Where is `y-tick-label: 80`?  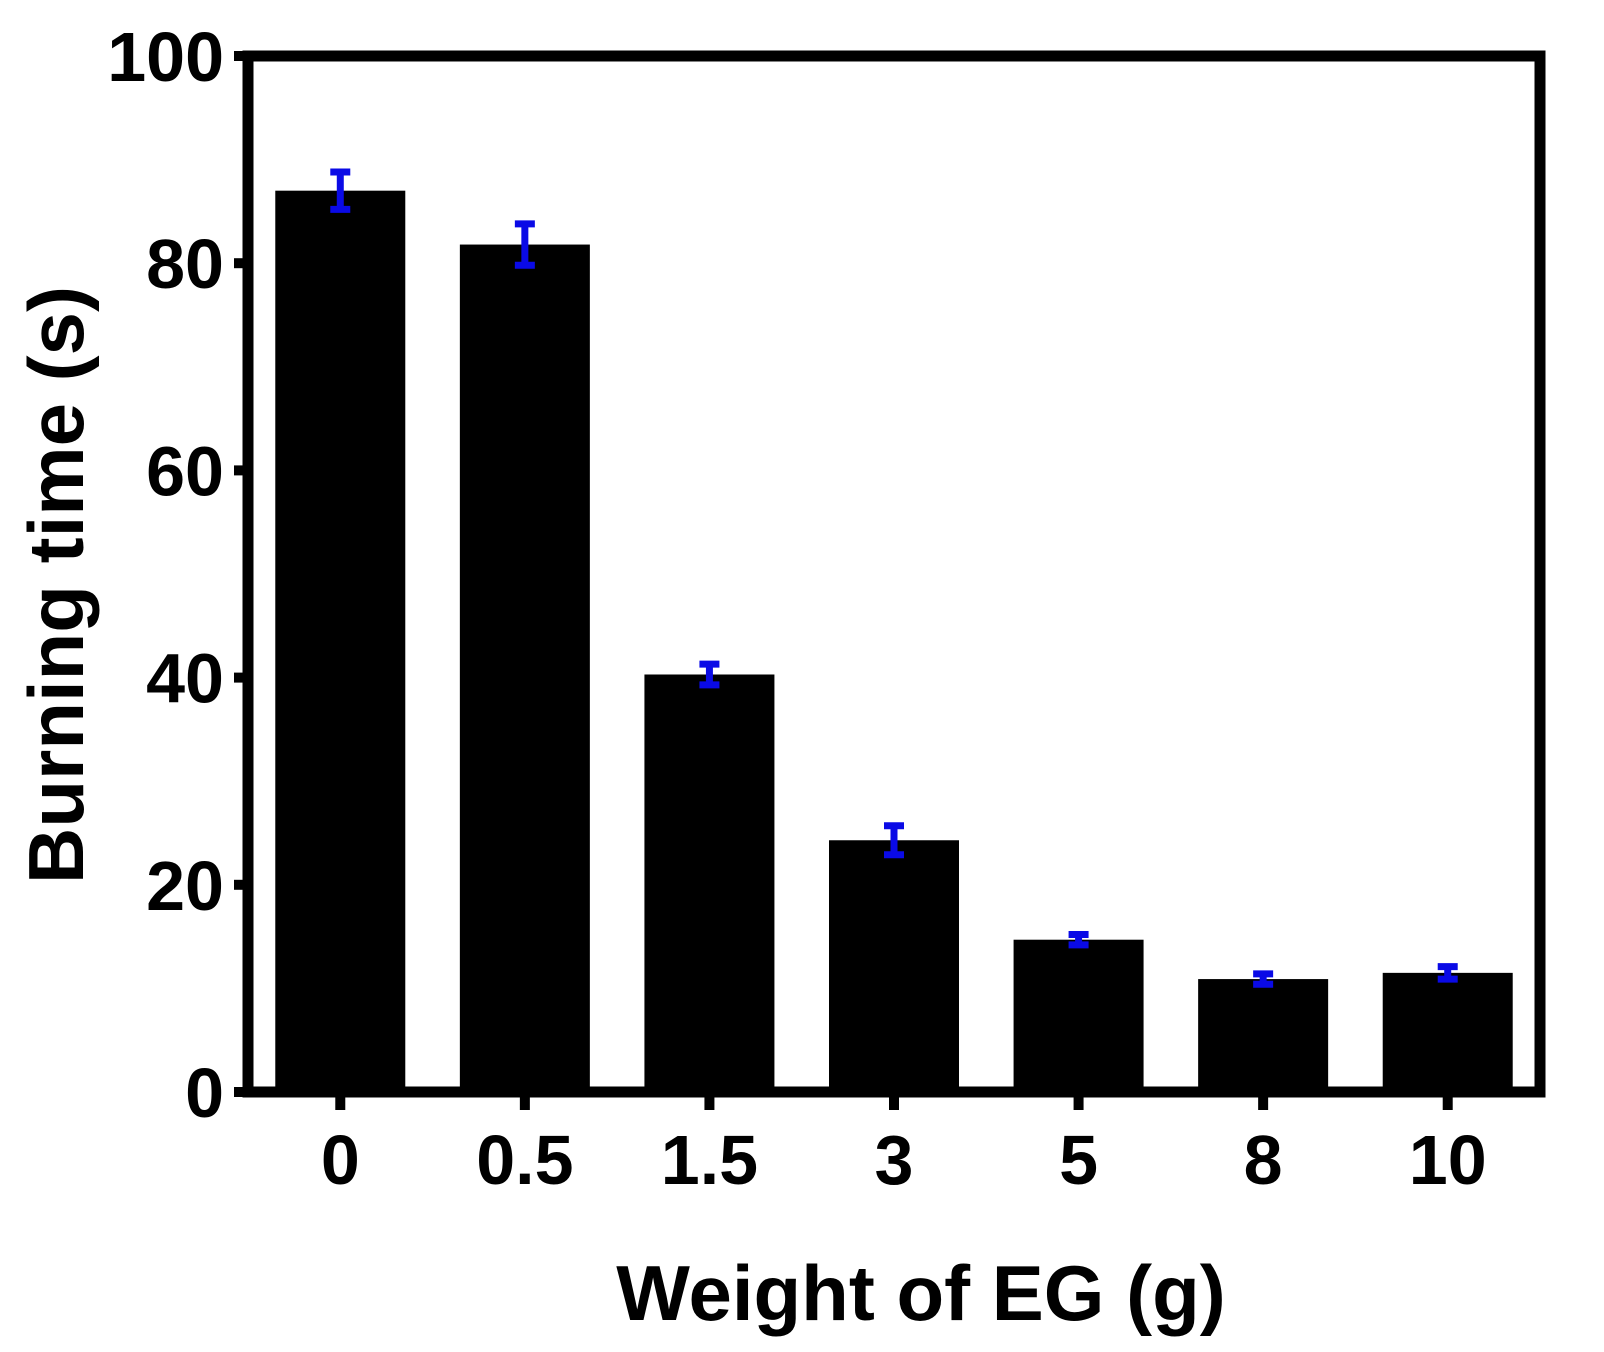
y-tick-label: 80 is located at coordinates (185, 264).